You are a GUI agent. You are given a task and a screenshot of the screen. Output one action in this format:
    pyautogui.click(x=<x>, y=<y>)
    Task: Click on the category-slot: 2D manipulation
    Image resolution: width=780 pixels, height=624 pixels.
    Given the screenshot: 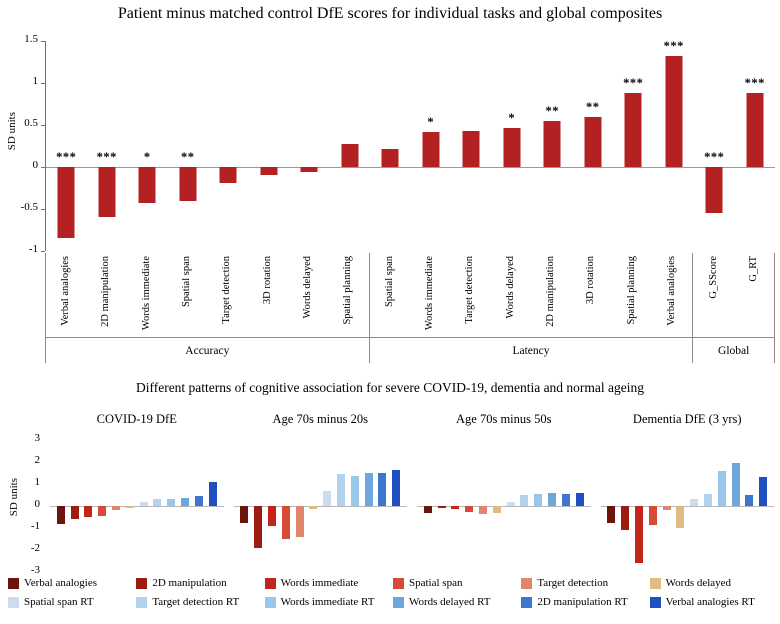 What is the action you would take?
    pyautogui.click(x=106, y=295)
    